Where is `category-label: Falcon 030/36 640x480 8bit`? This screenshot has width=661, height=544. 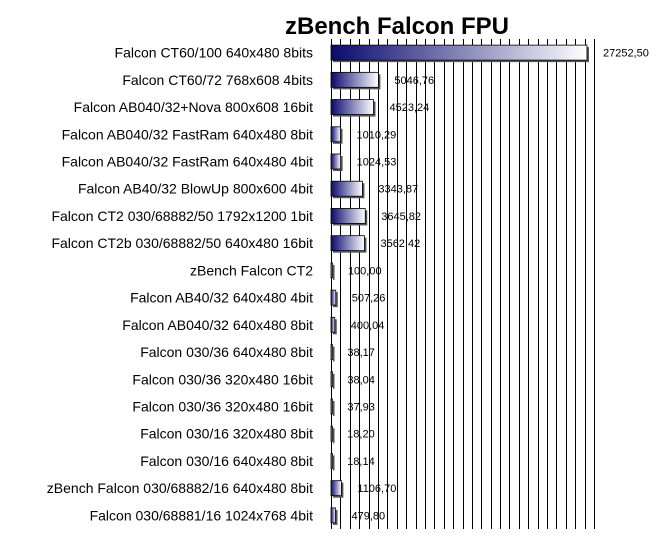
category-label: Falcon 030/36 640x480 8bit is located at coordinates (226, 352).